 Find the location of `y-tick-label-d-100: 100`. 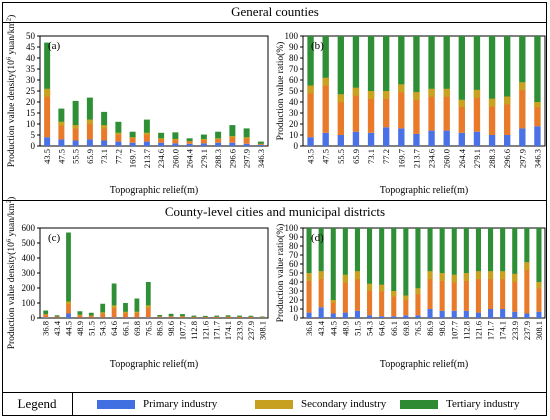

y-tick-label-d-100: 100 is located at coordinates (292, 228).